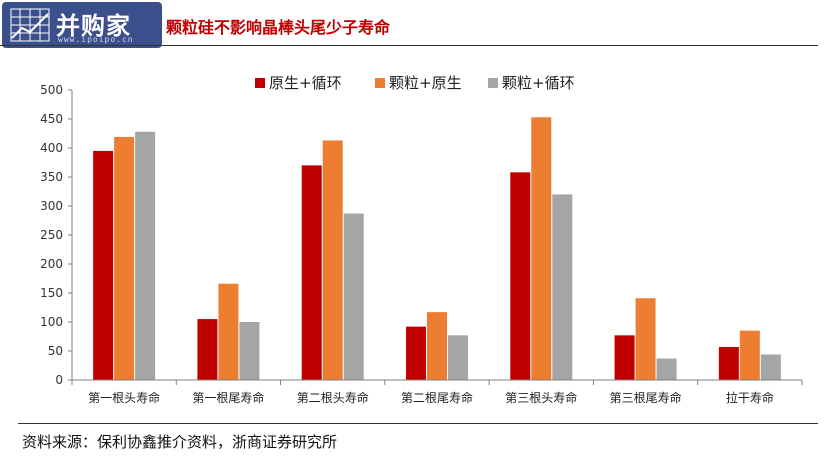 The height and width of the screenshot is (460, 835). What do you see at coordinates (55, 351) in the screenshot?
I see `y-tick-label: 50` at bounding box center [55, 351].